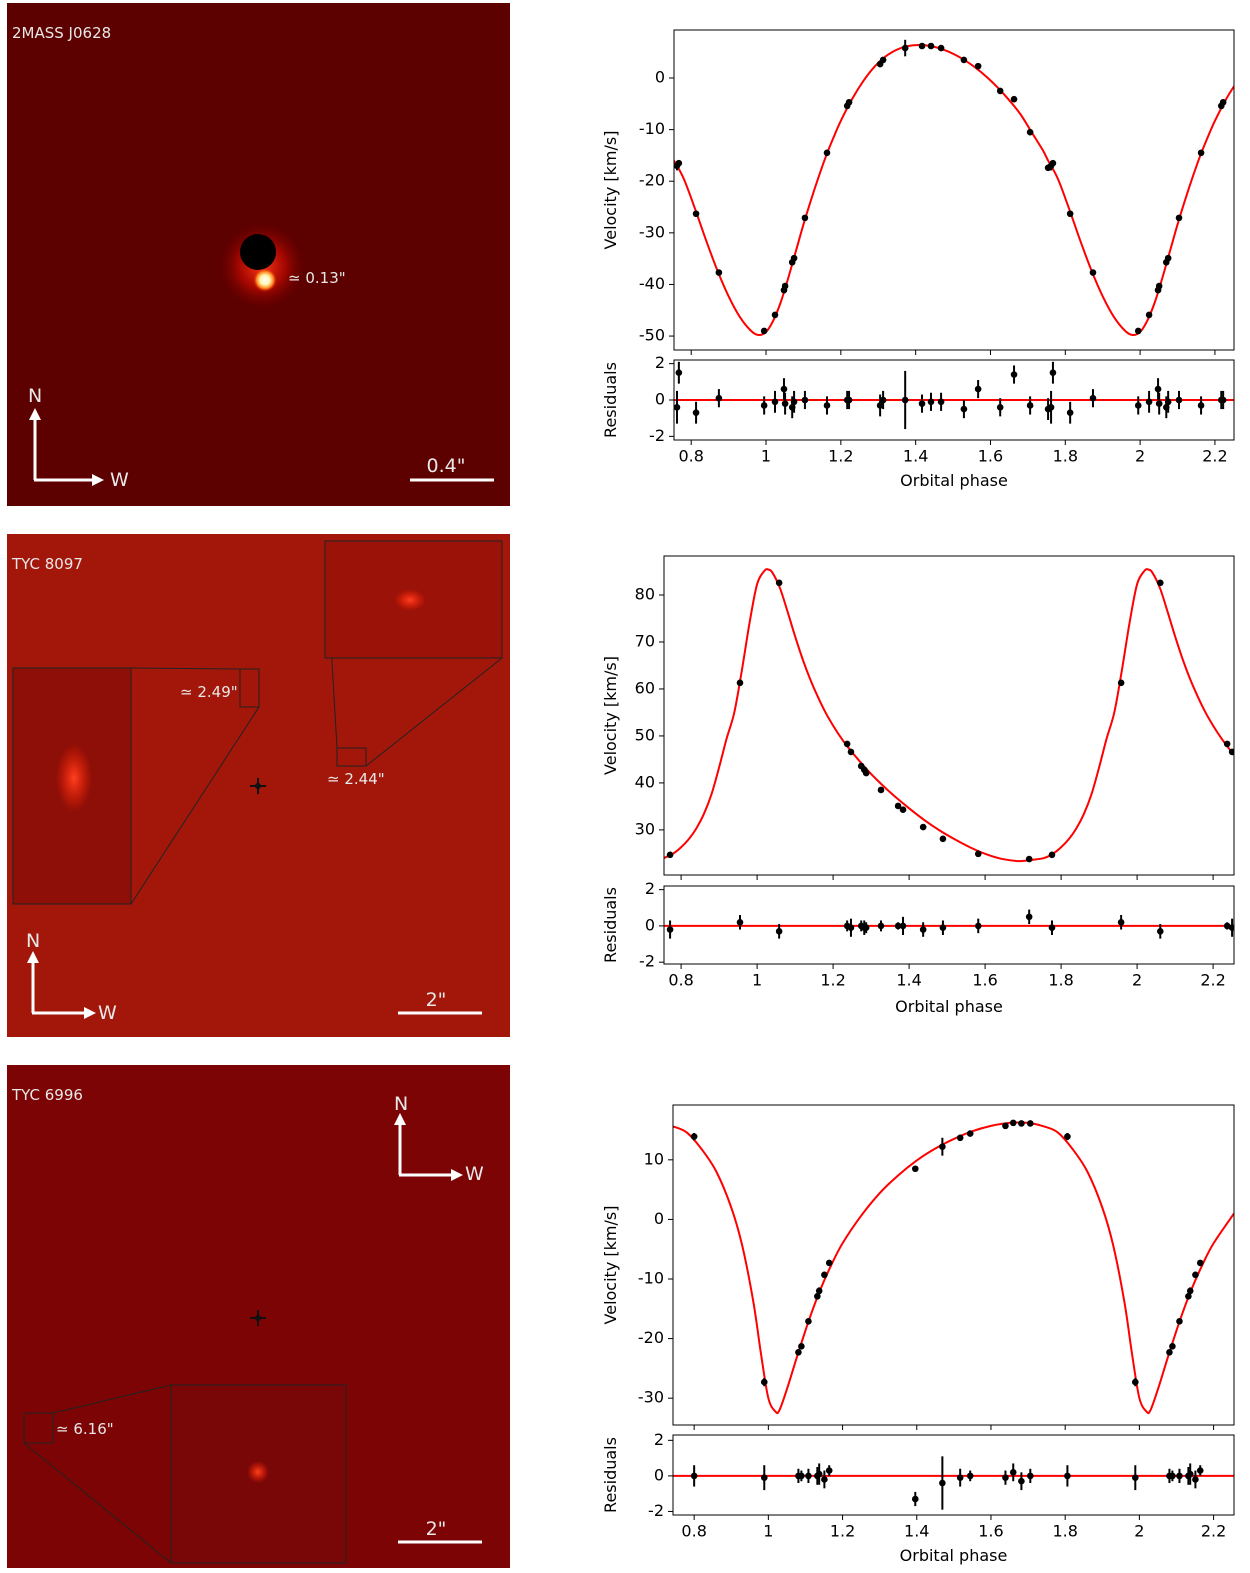 The image size is (1250, 1573). I want to click on separation-label: ≃ 6.16", so click(85, 1429).